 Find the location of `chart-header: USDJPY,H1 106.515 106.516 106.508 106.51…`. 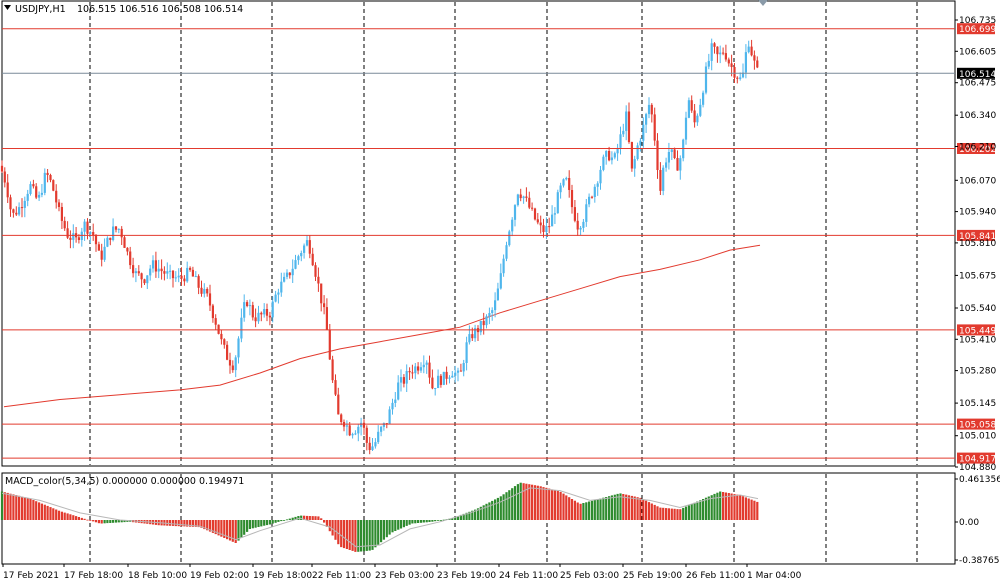

chart-header: USDJPY,H1 106.515 106.516 106.508 106.51… is located at coordinates (123, 9).